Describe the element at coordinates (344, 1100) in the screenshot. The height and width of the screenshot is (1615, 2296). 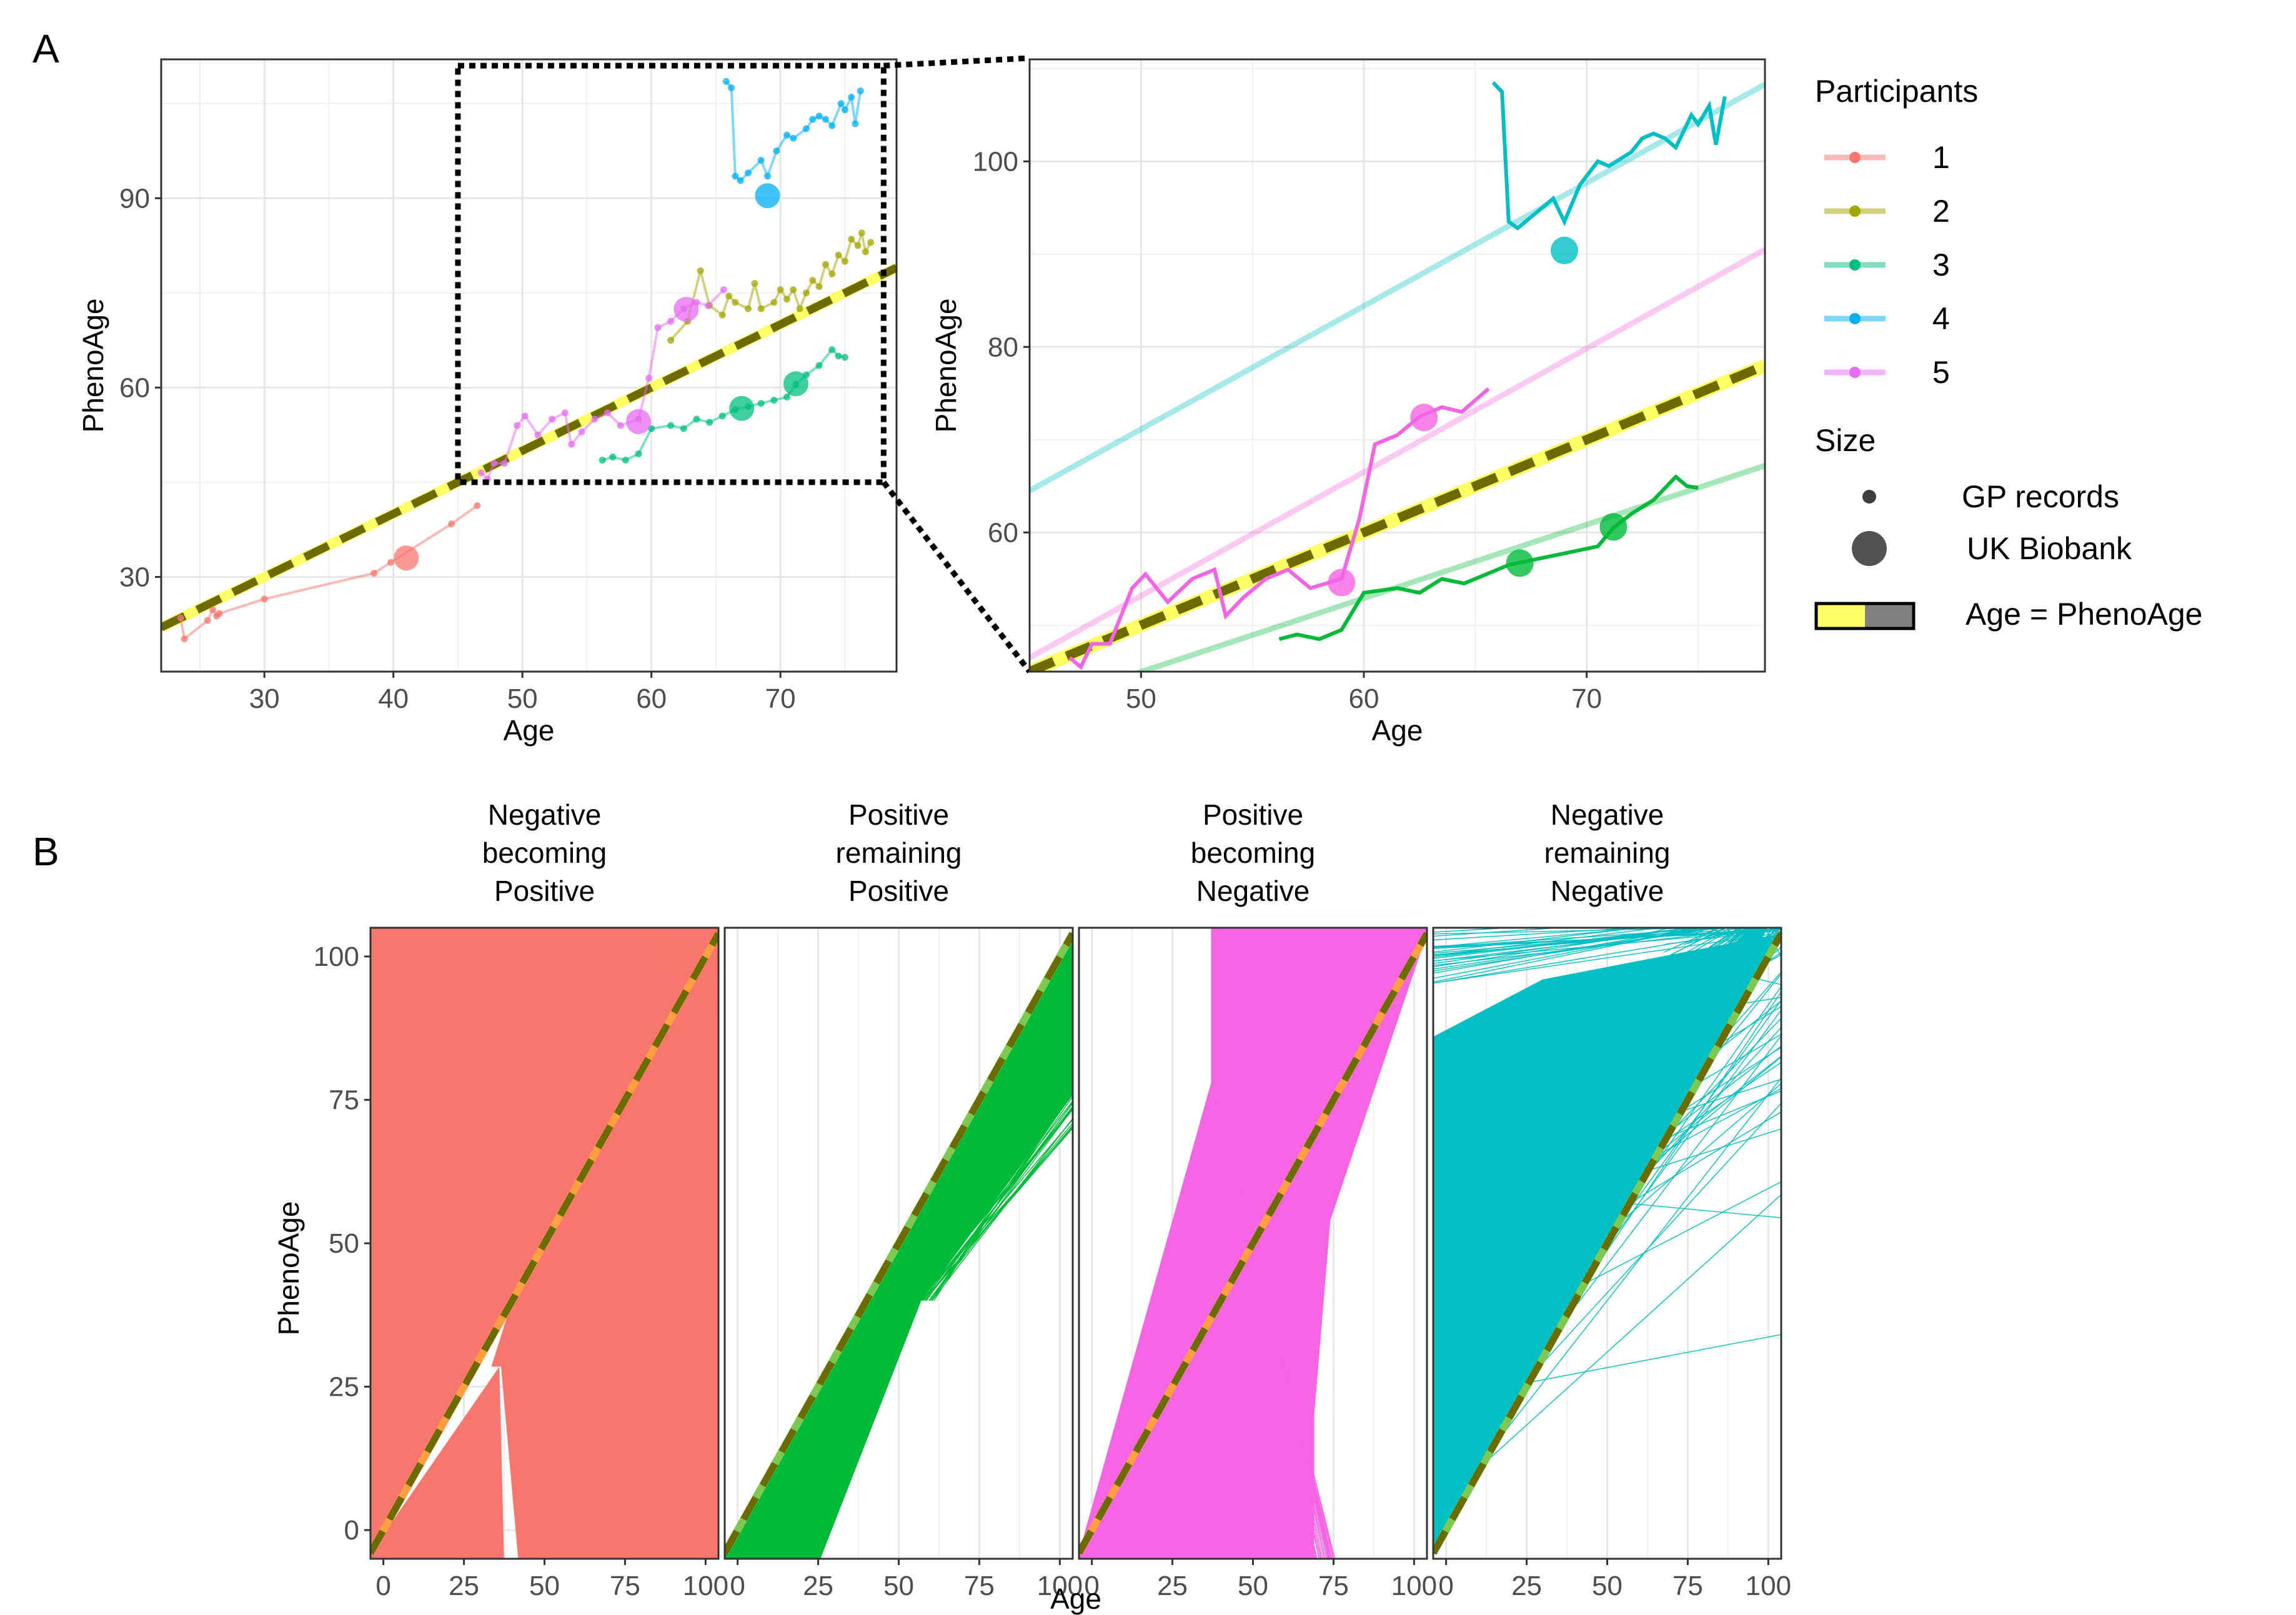
I see `y-tick-label: 75` at that location.